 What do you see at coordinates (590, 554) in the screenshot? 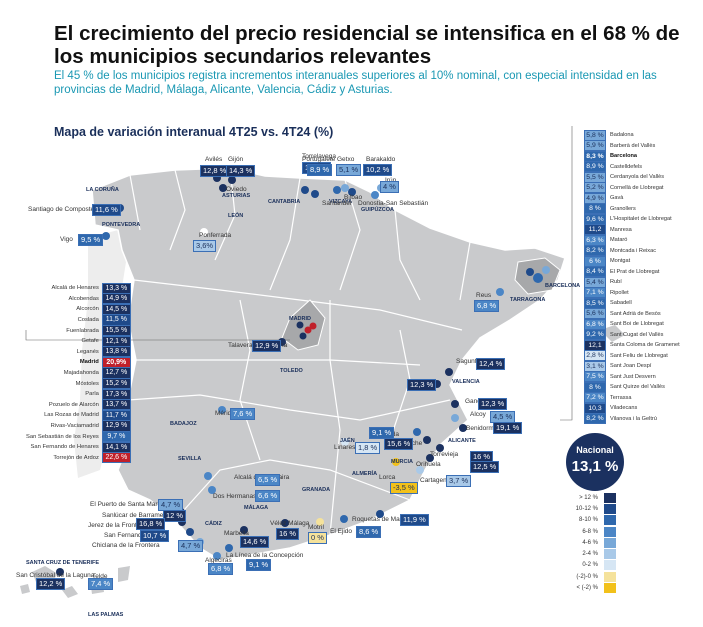
I see `legend-label: 2-4 %` at bounding box center [590, 554].